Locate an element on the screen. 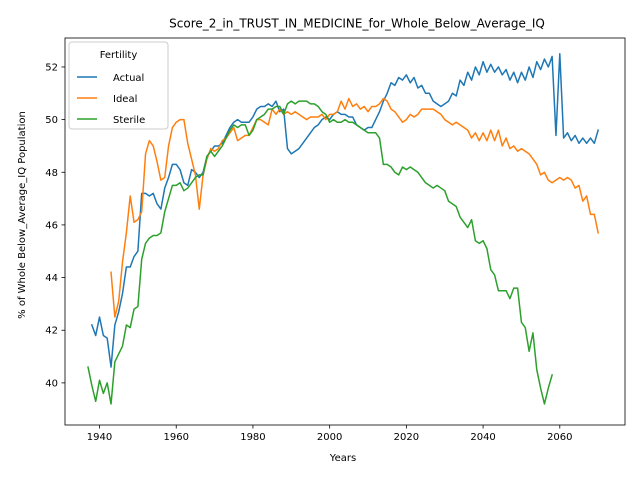  x-tick-label: 1960 is located at coordinates (176, 437).